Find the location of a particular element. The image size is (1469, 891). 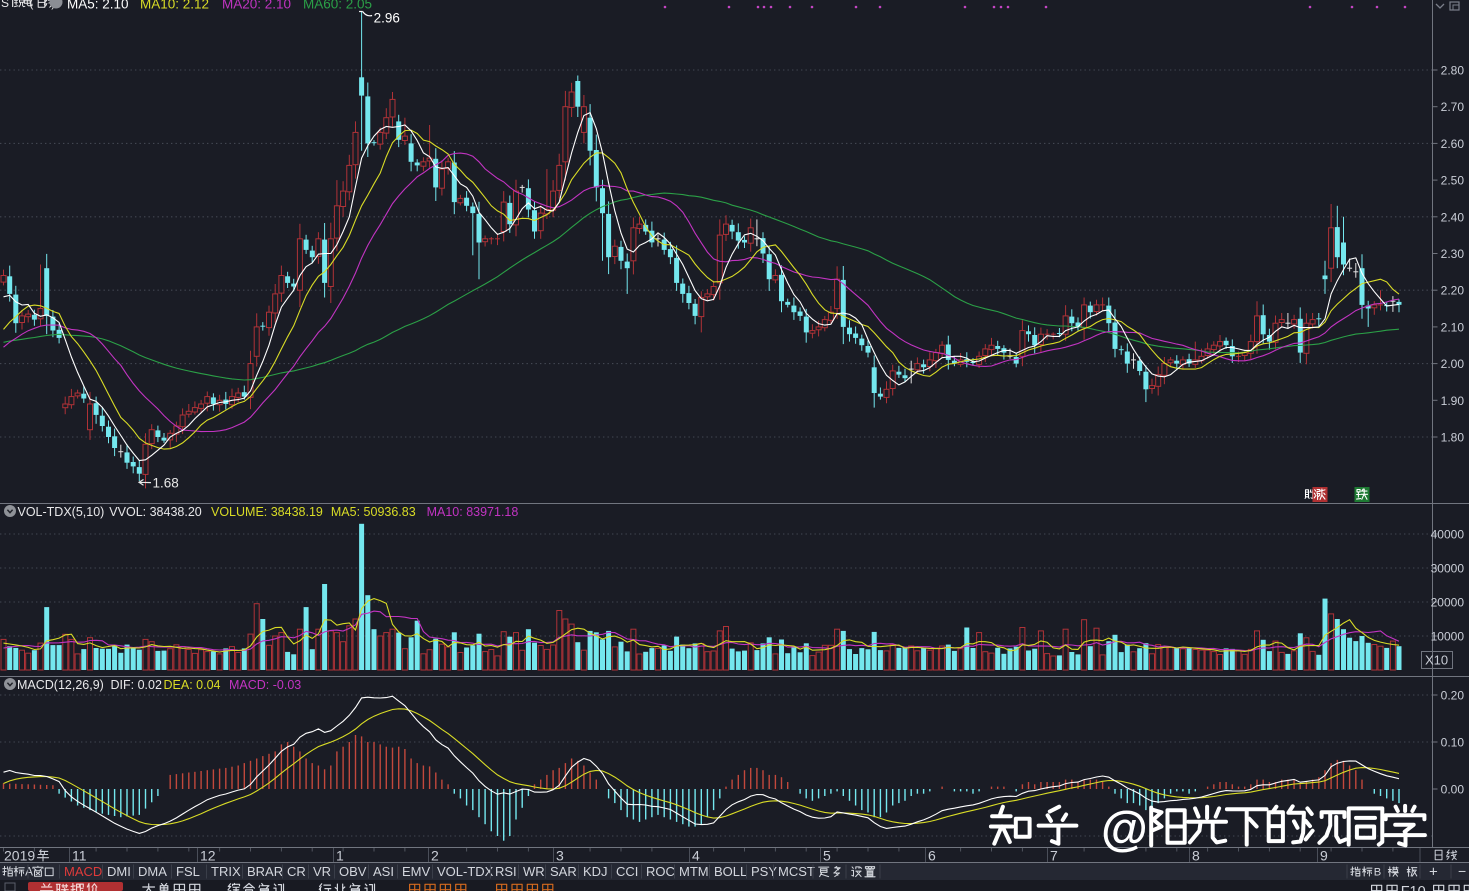

svg-text: 2.50 is located at coordinates (1453, 181).